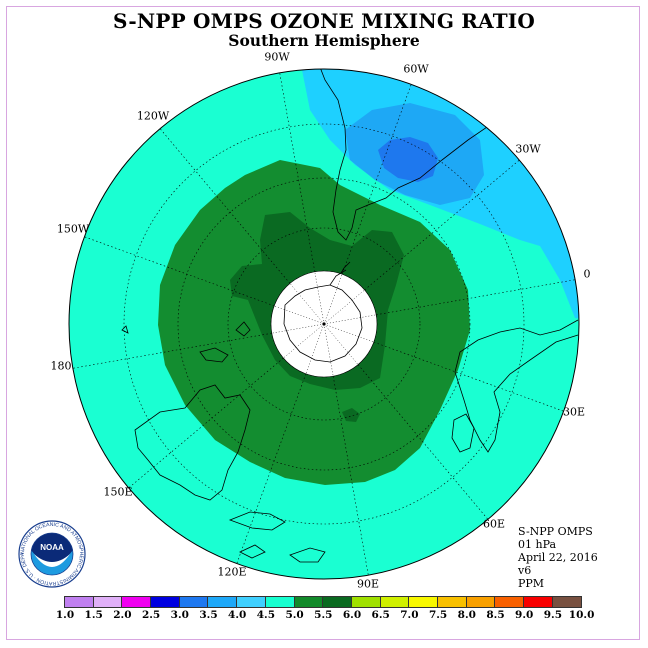 Image resolution: width=648 pixels, height=648 pixels. I want to click on lon-label-120e: 120E, so click(232, 572).